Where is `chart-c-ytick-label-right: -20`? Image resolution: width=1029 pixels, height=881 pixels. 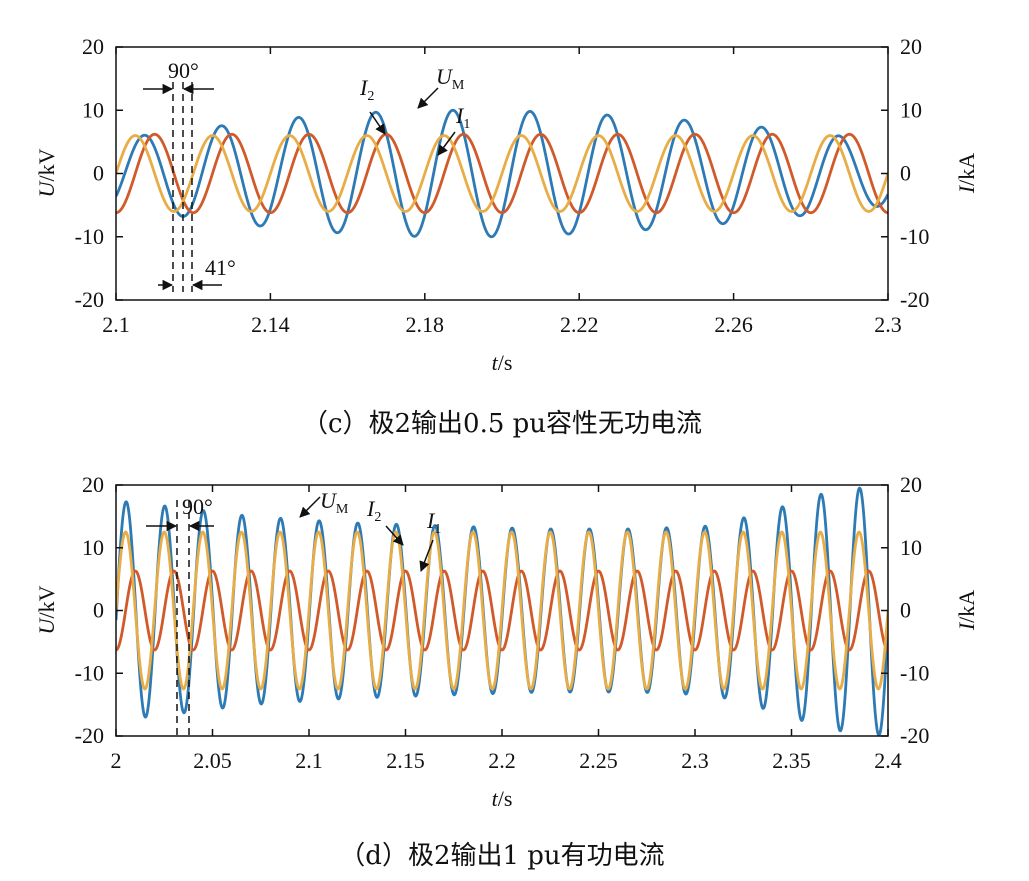 chart-c-ytick-label-right: -20 is located at coordinates (914, 299).